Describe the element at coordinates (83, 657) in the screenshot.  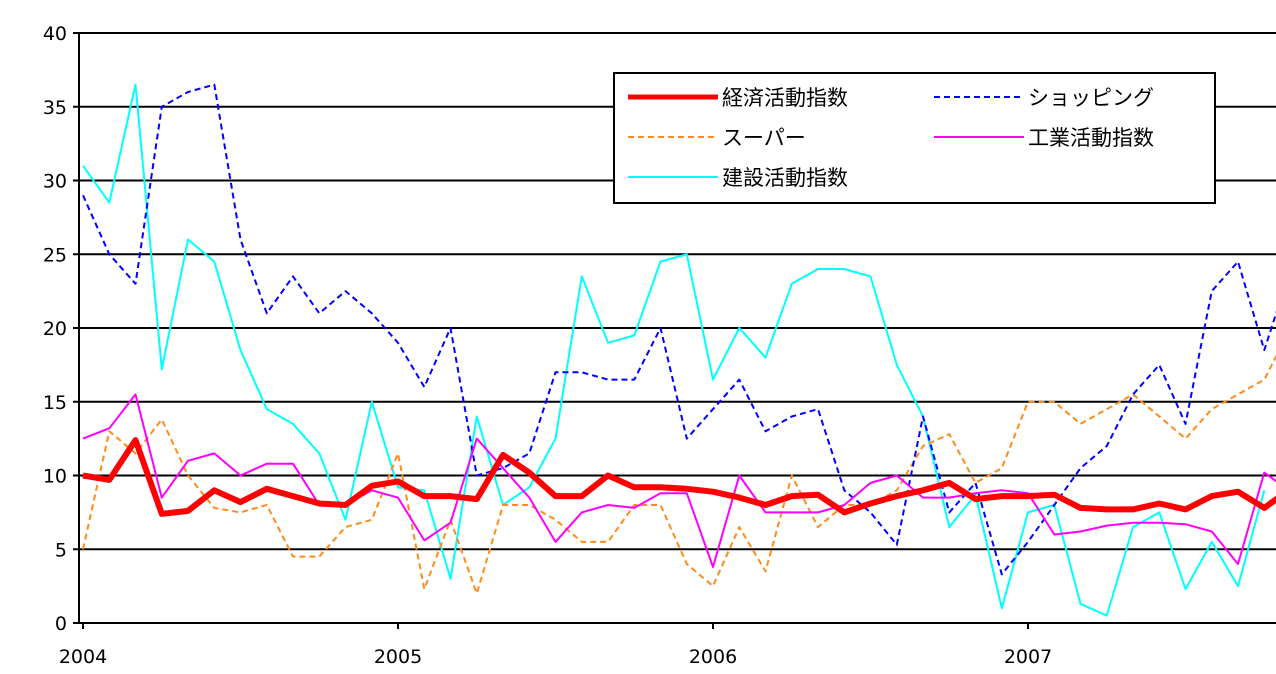
I see `x-tick-label: 2004` at that location.